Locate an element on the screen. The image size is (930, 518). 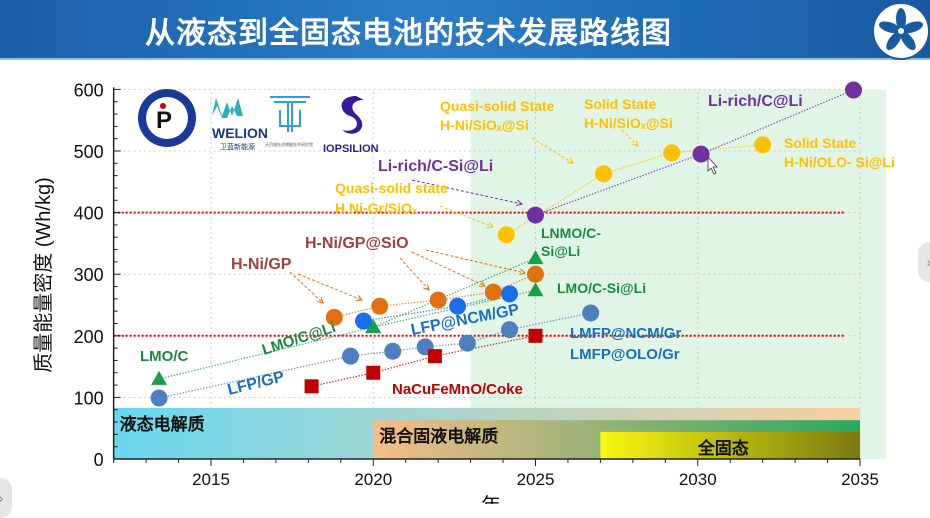
welion-cn-text: 卫蓝新能源 is located at coordinates (237, 146).